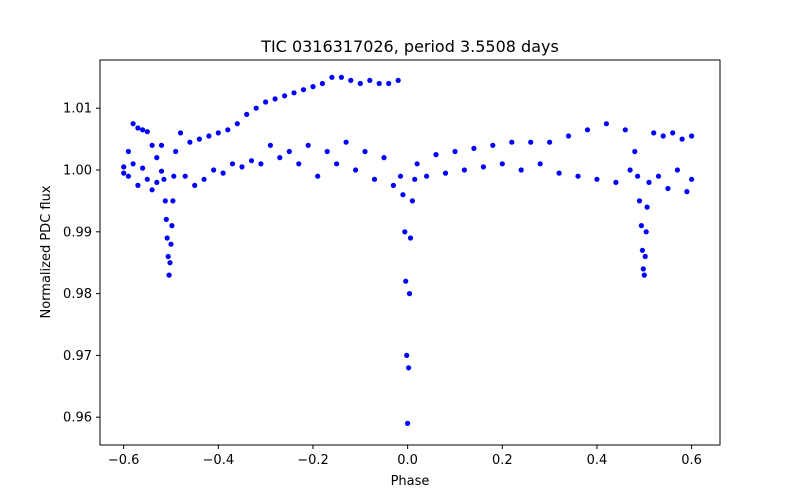 The width and height of the screenshot is (800, 500). Describe the element at coordinates (219, 460) in the screenshot. I see `x-tick-label: −0.4` at that location.